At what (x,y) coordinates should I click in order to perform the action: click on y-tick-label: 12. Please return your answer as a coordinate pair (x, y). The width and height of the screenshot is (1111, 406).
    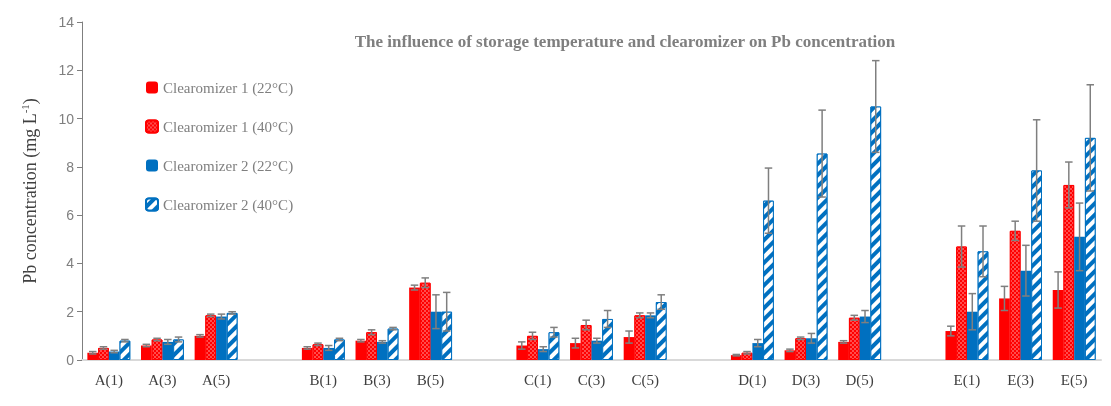
    Looking at the image, I should click on (66, 70).